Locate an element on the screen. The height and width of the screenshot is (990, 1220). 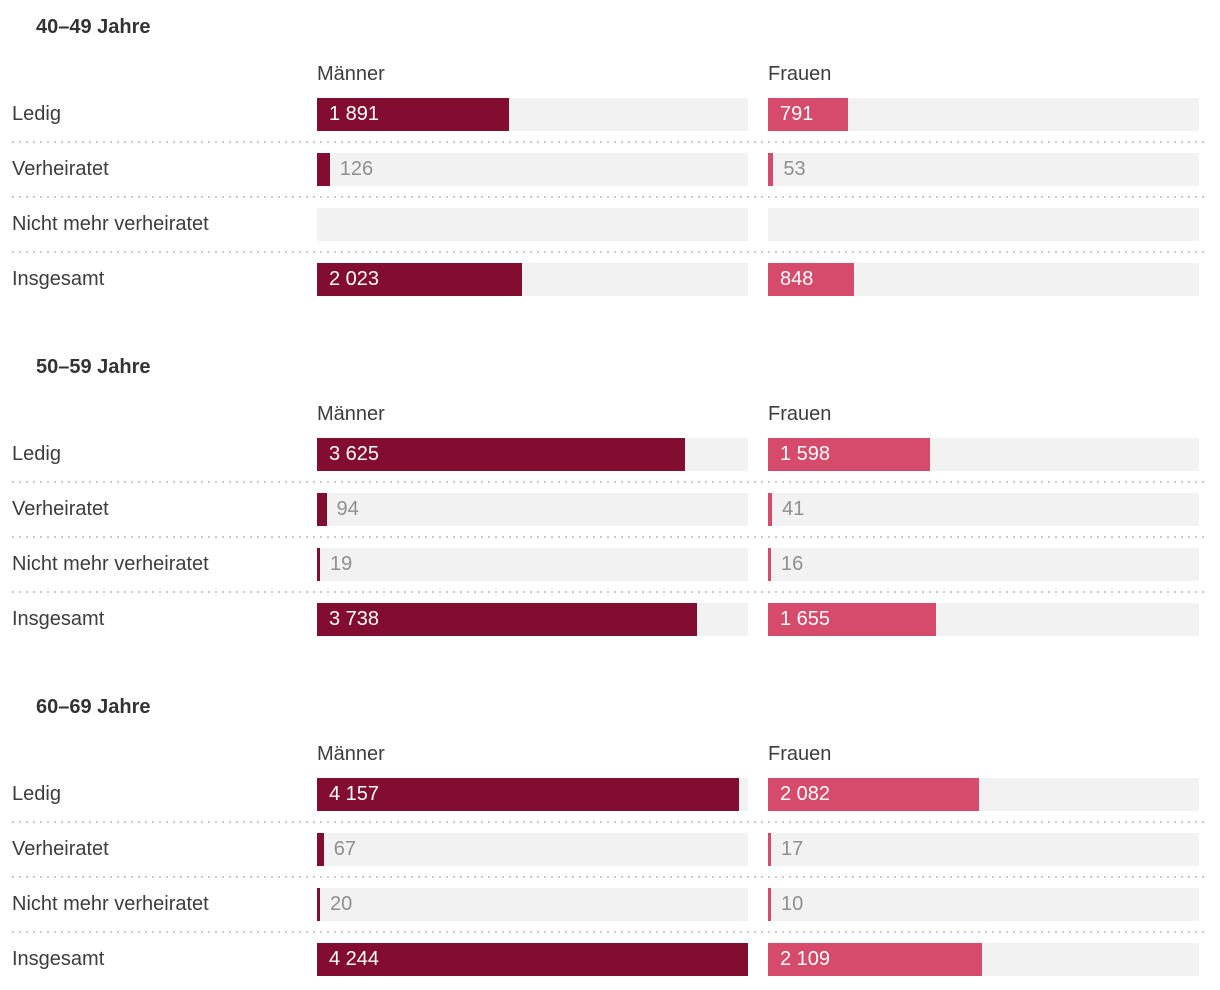
bar-track-frauen: 16 is located at coordinates (983, 564).